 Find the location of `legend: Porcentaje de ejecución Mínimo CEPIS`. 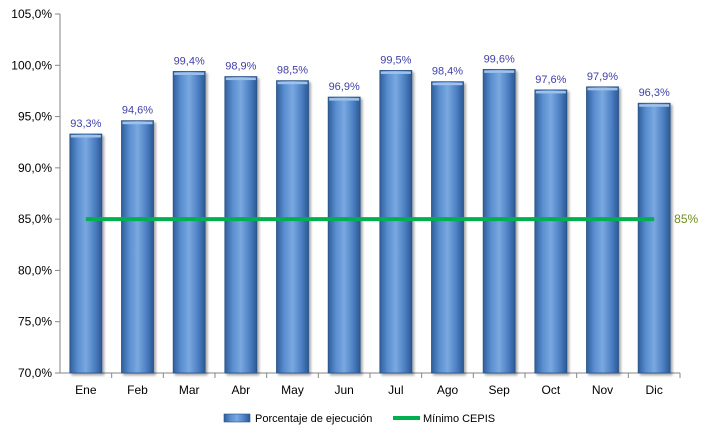

legend: Porcentaje de ejecución Mínimo CEPIS is located at coordinates (359, 419).